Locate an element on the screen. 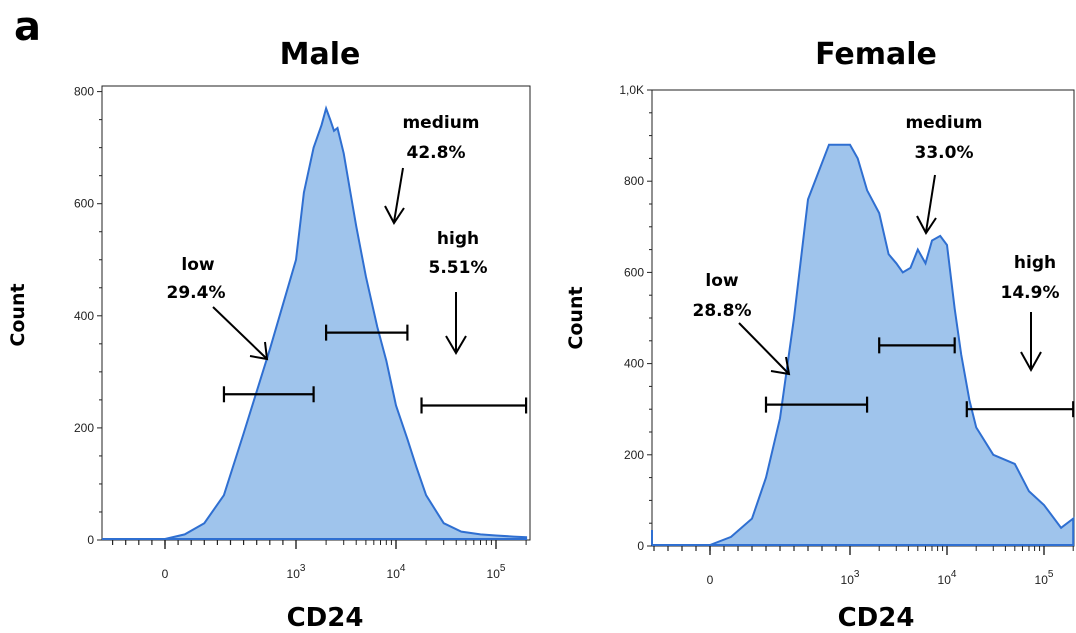  arrow-low-male is located at coordinates (239, 332).